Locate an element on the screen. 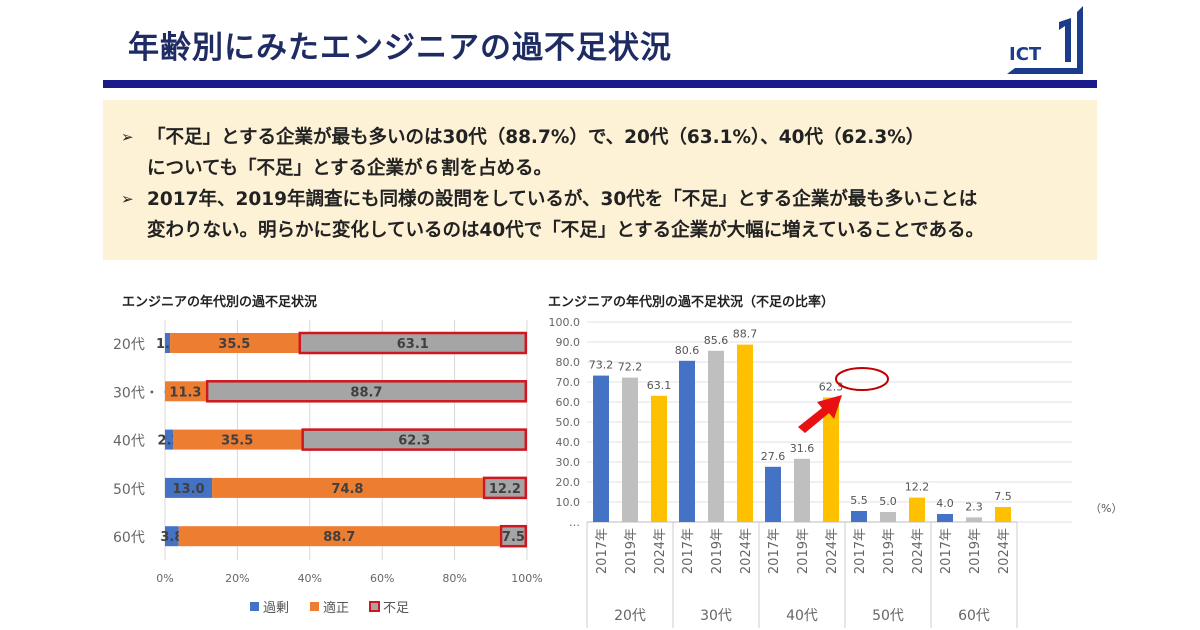 The height and width of the screenshot is (630, 1200). x-tick-label: 100% is located at coordinates (526, 578).